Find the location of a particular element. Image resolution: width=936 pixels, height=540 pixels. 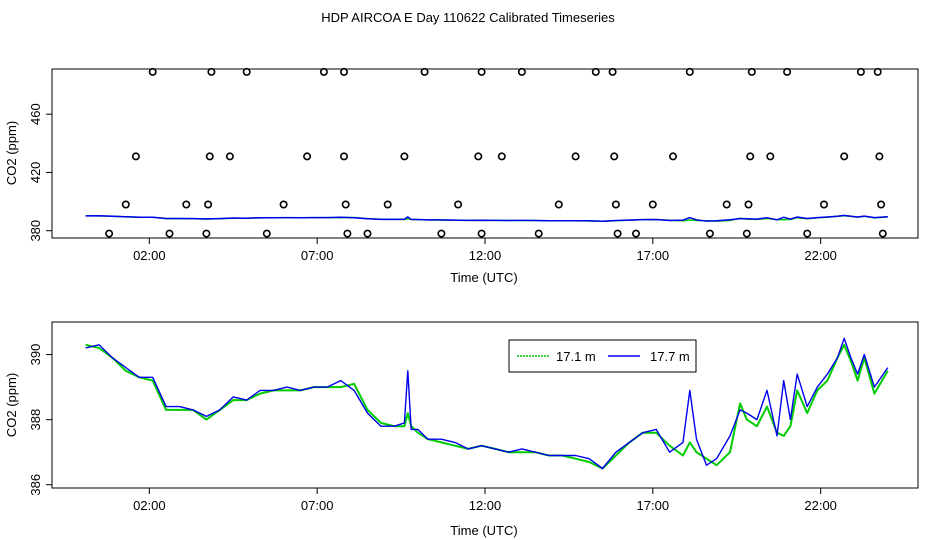

legend: 17.1 m 17.7 m is located at coordinates (602, 356).